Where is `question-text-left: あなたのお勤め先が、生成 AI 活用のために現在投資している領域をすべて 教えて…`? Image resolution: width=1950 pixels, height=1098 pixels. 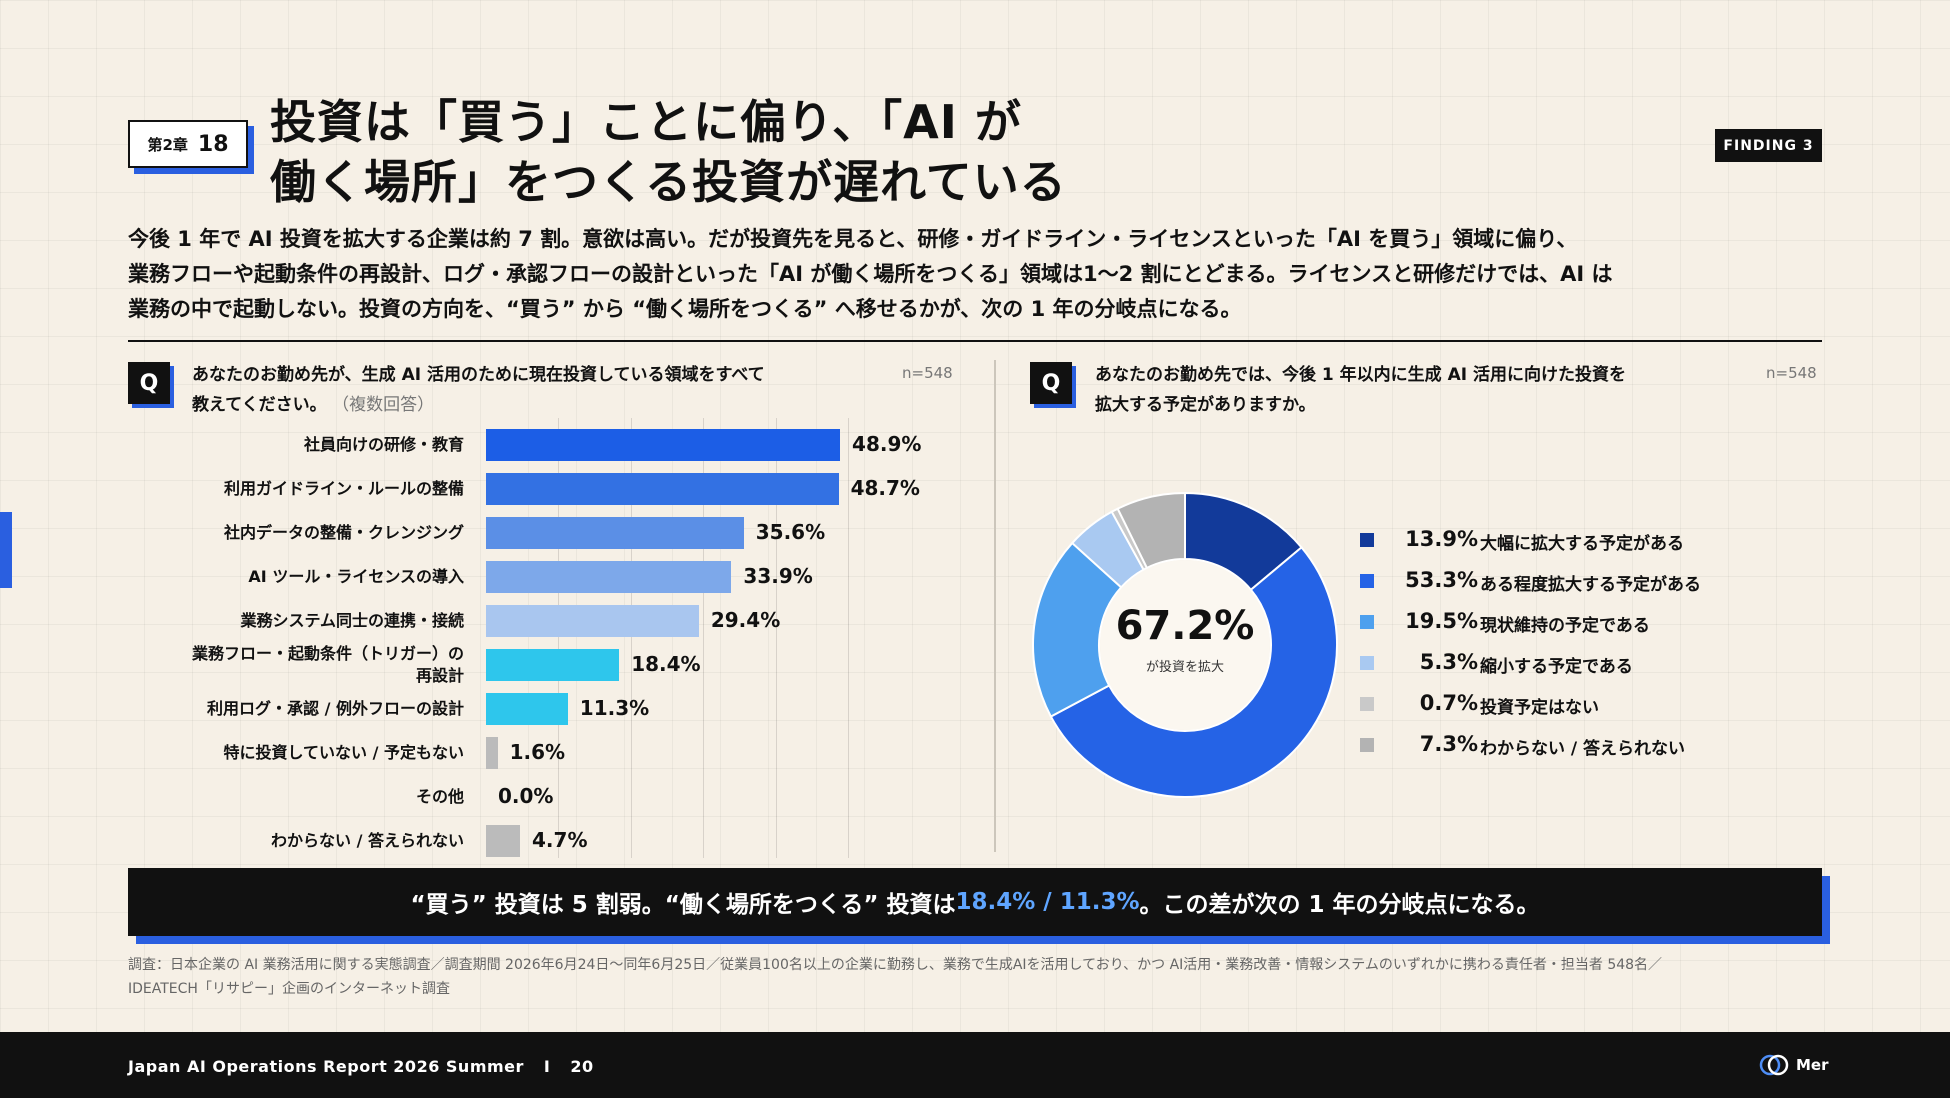
question-text-left: あなたのお勤め先が、生成 AI 活用のために現在投資している領域をすべて 教えて… is located at coordinates (542, 390).